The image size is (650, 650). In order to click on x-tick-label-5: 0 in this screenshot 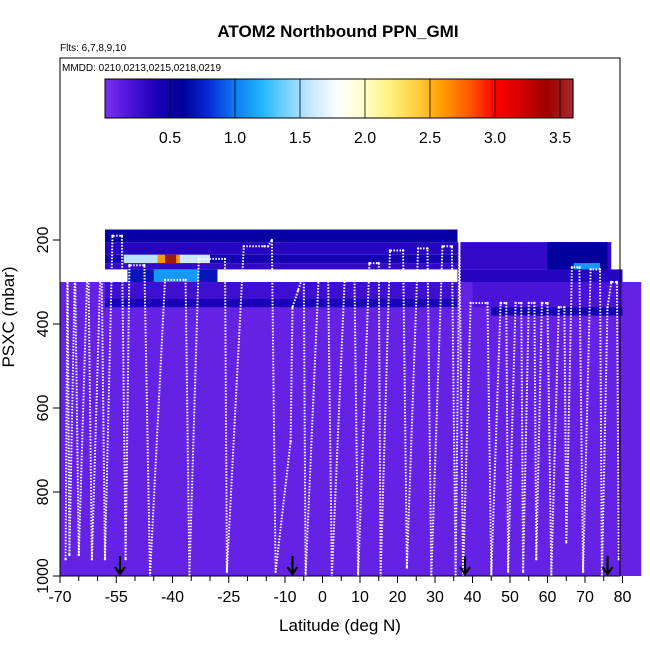, I will do `click(322, 597)`.